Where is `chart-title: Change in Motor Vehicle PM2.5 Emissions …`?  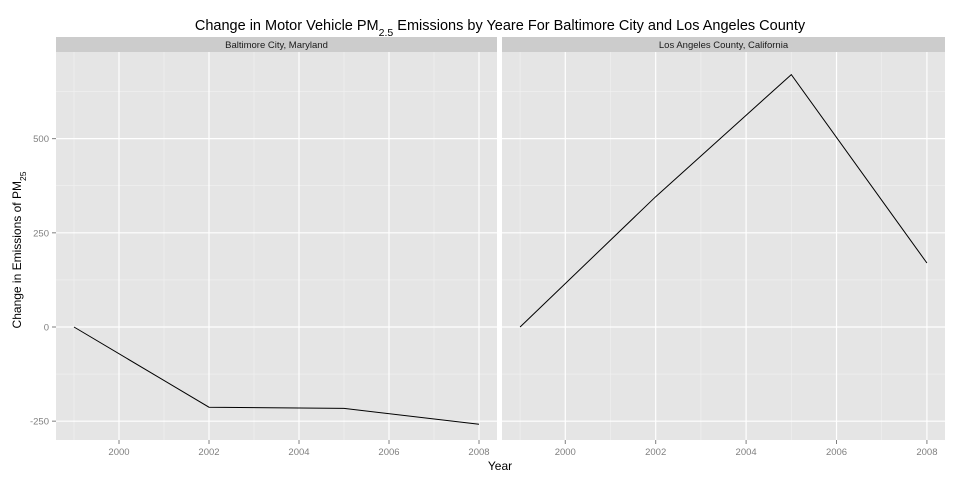 chart-title: Change in Motor Vehicle PM2.5 Emissions … is located at coordinates (500, 28).